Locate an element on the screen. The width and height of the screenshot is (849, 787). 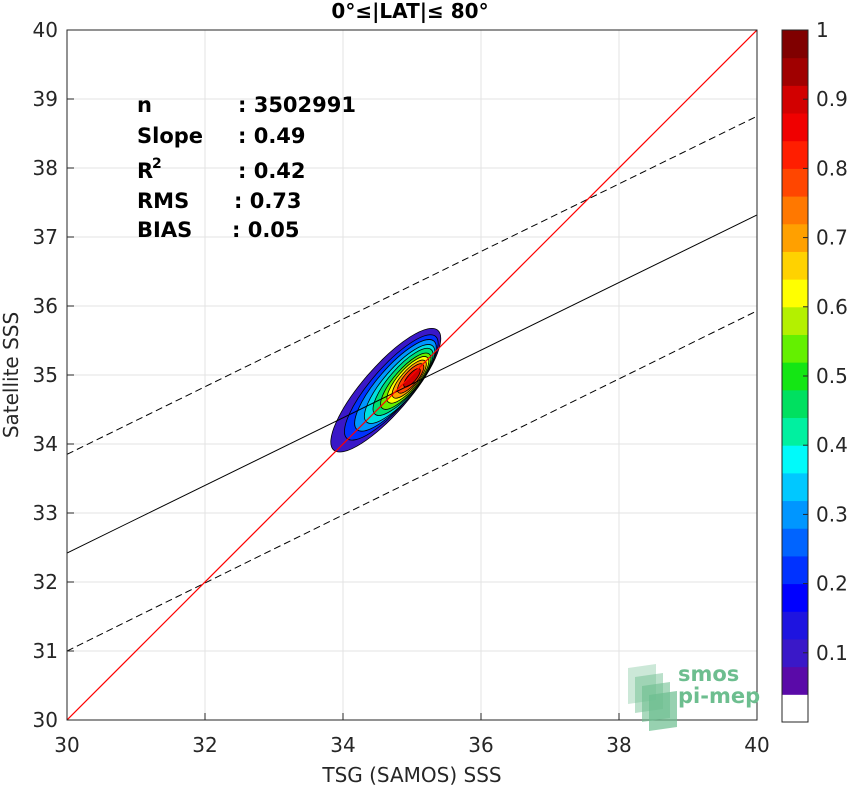
colorbar-tick-label: 0.9 is located at coordinates (832, 99).